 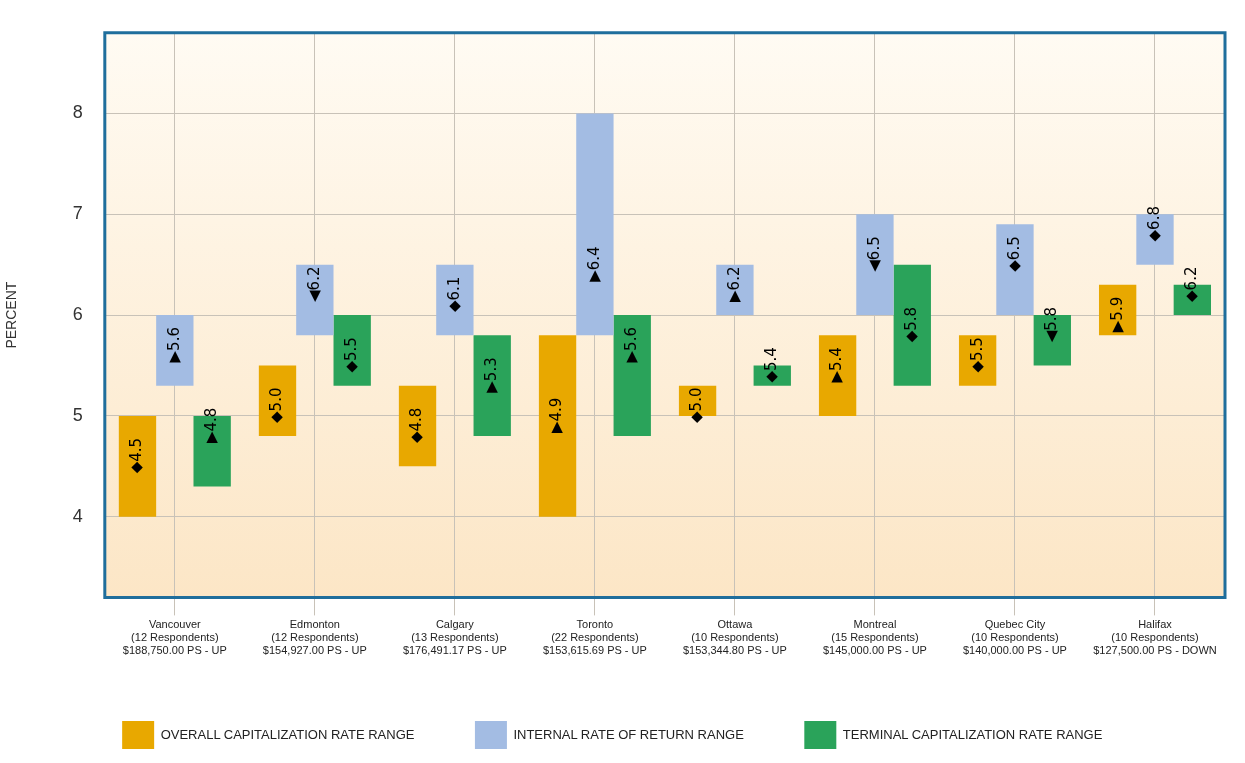 I want to click on legend-label: TERMINAL CAPITALIZATION RATE RANGE, so click(x=972, y=734).